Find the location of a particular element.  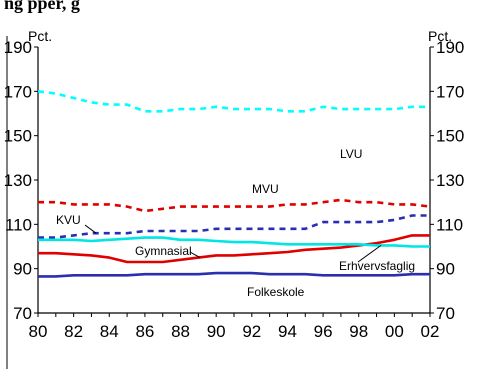

x-tick-label: 96 is located at coordinates (323, 331).